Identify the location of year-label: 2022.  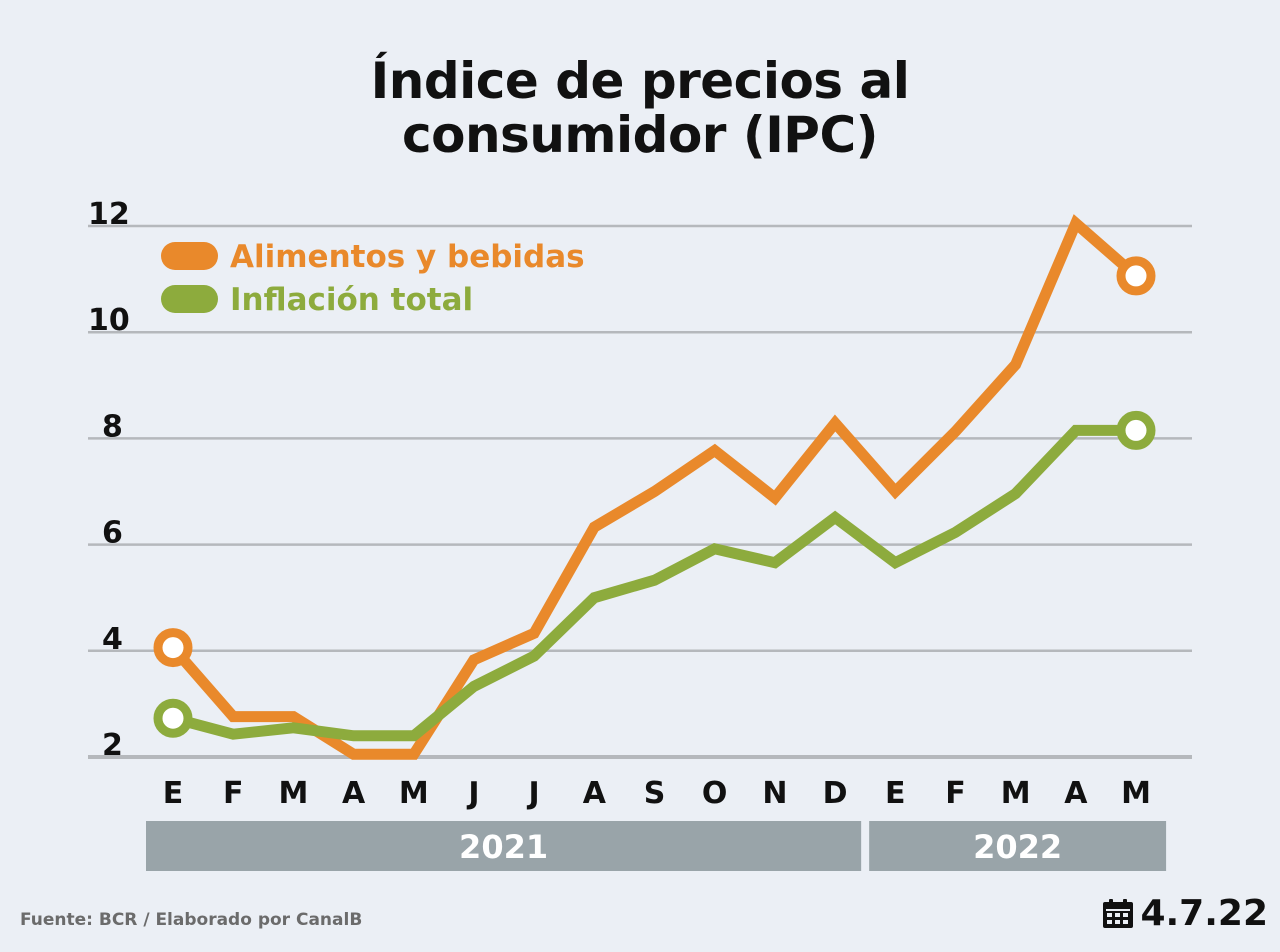
(1017, 847).